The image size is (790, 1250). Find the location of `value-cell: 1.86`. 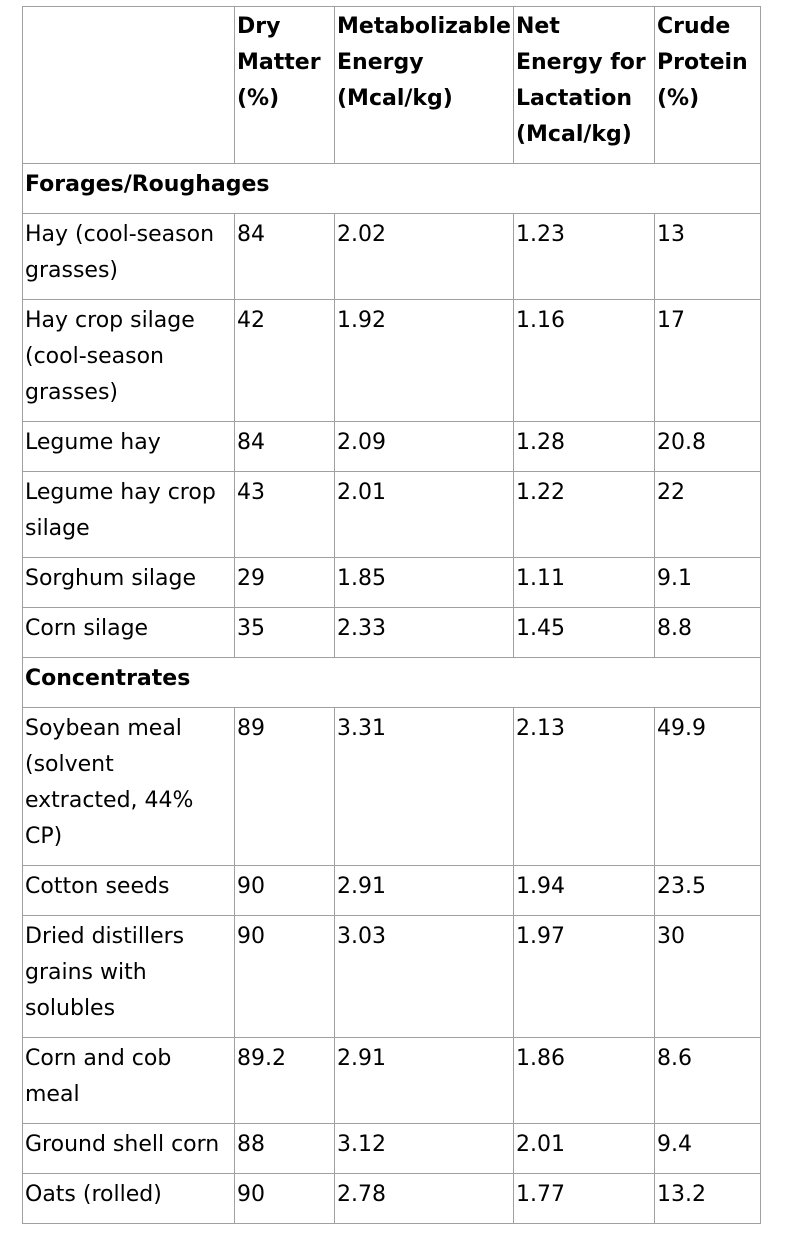

value-cell: 1.86 is located at coordinates (583, 1080).